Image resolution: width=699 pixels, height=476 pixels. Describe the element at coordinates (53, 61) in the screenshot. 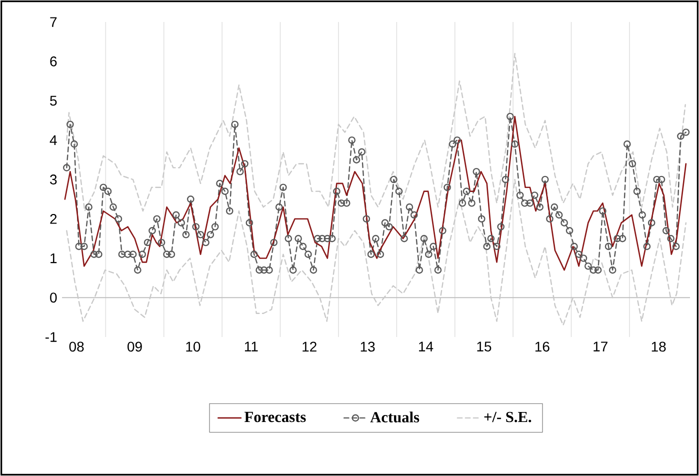

I see `y-tick-label: 6` at that location.